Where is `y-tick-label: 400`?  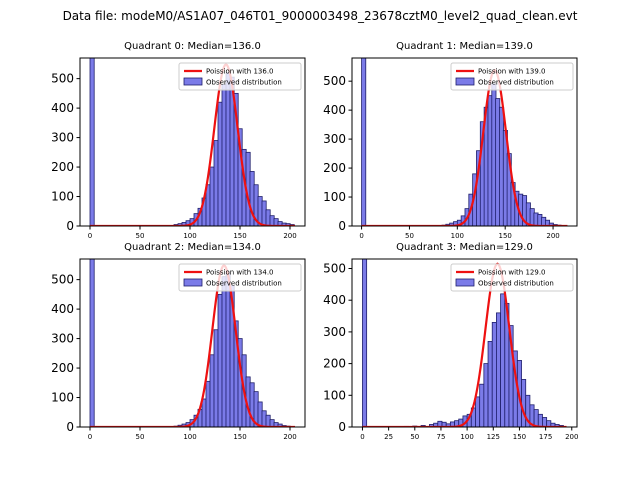
y-tick-label: 400 is located at coordinates (334, 110).